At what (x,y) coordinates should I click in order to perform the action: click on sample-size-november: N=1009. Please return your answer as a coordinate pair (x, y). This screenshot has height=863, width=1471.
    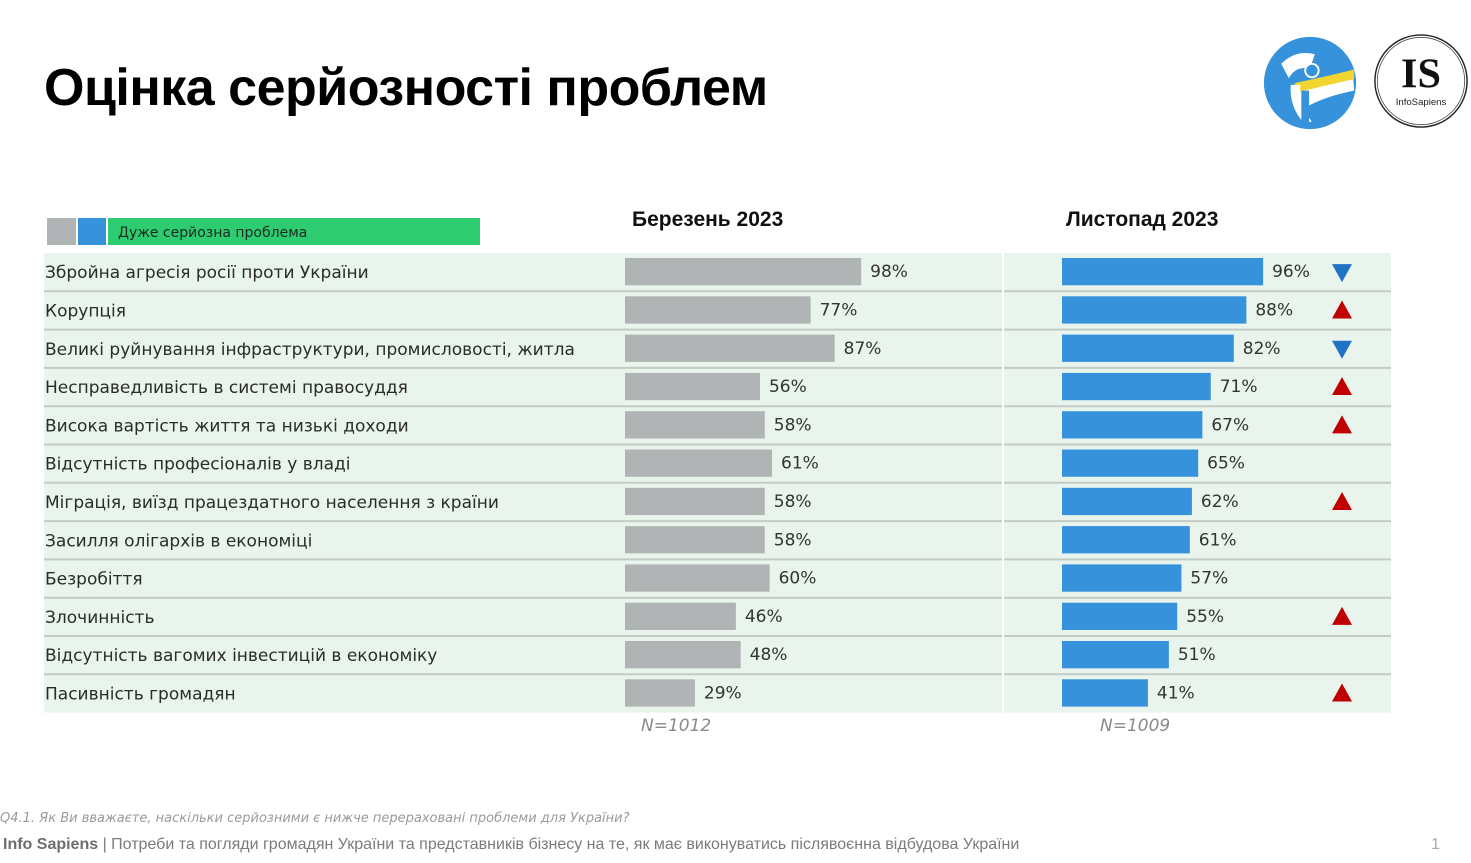
    Looking at the image, I should click on (1135, 726).